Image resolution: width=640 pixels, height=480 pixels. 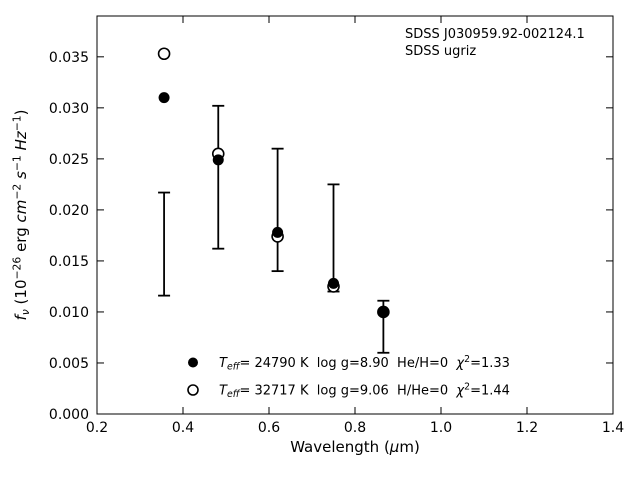 I want to click on data-point-filled-i, so click(x=333, y=283).